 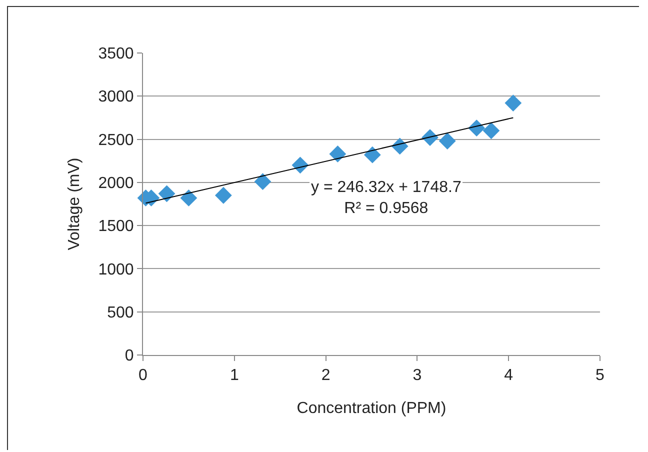 What do you see at coordinates (600, 375) in the screenshot?
I see `x-tick-label: 5` at bounding box center [600, 375].